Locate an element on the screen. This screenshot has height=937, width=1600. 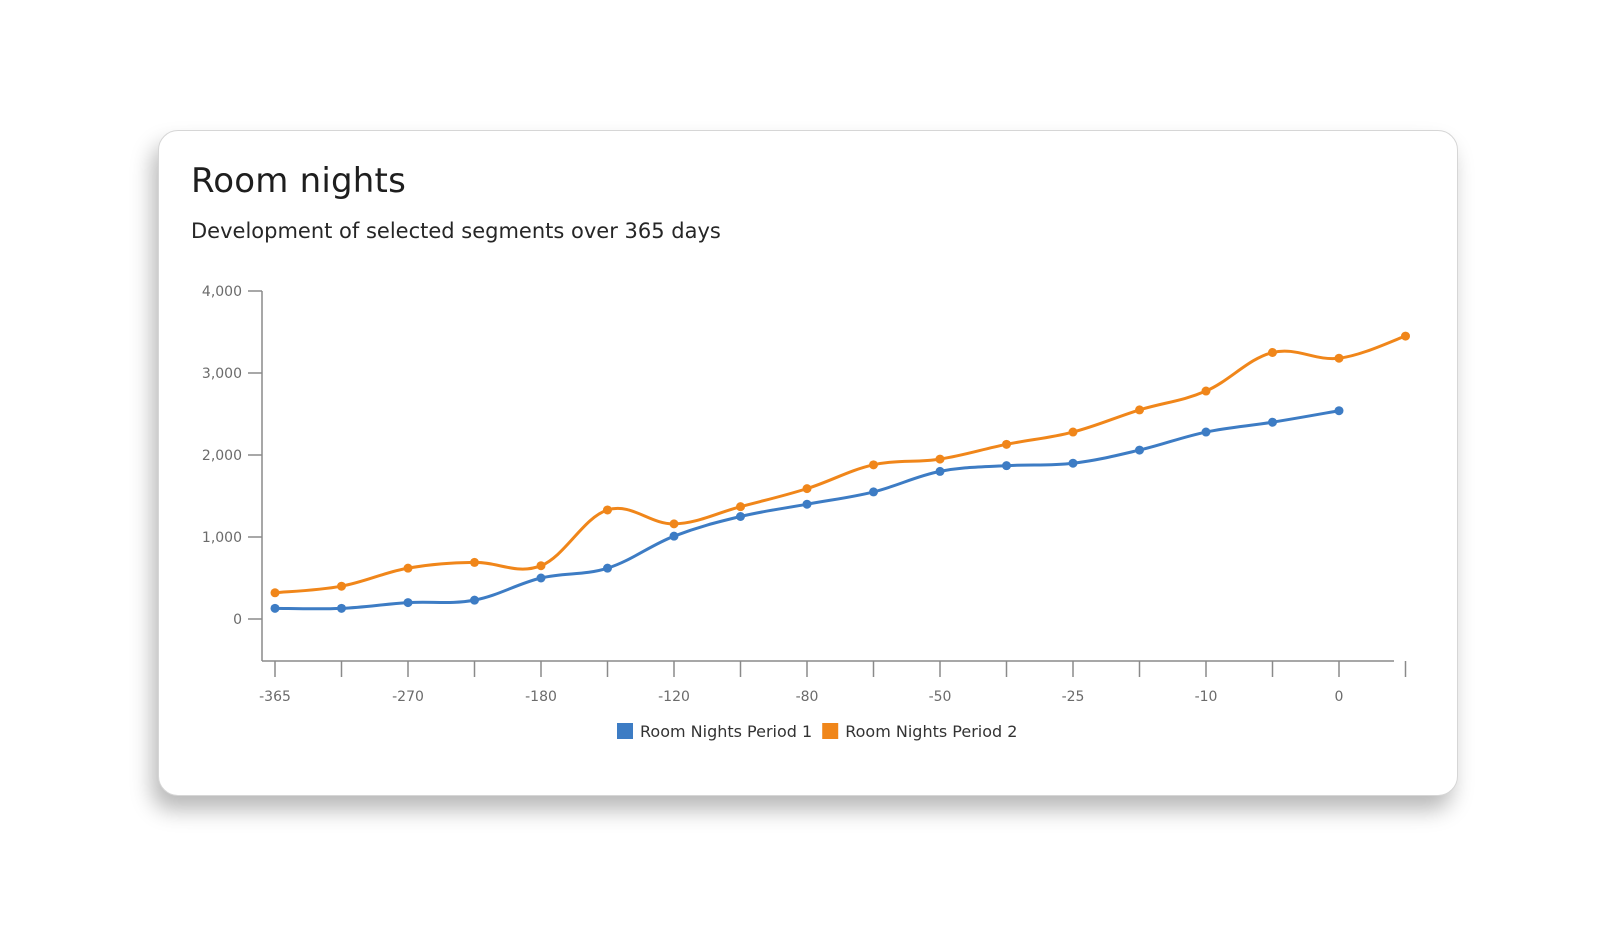
y-tick-label: 0 is located at coordinates (237, 620).